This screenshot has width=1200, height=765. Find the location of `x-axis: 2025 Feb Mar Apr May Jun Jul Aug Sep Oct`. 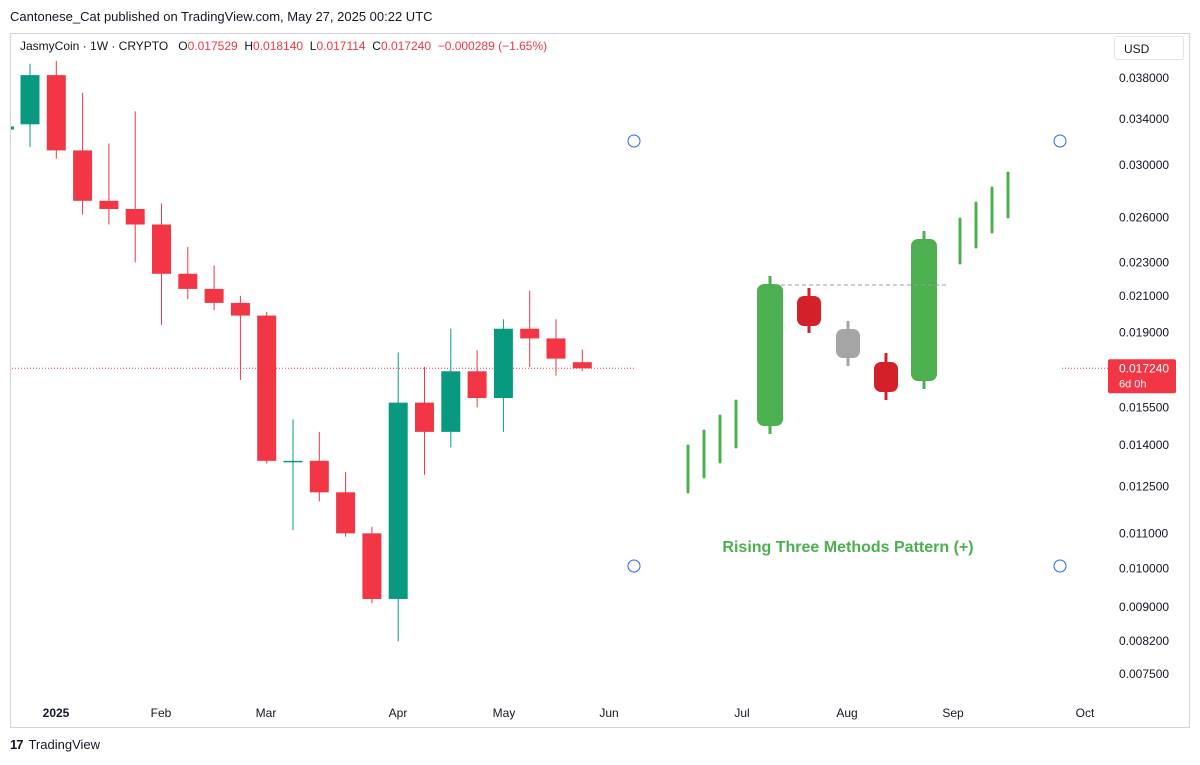

x-axis: 2025 Feb Mar Apr May Jun Jul Aug Sep Oct is located at coordinates (569, 713).